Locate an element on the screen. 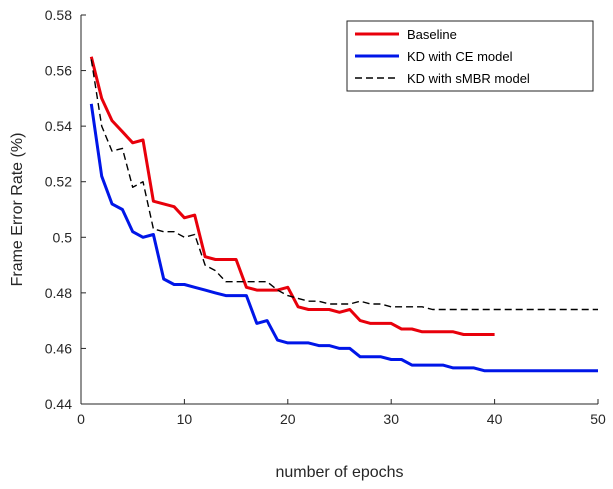 This screenshot has width=613, height=489. x-tick-label: 40 is located at coordinates (495, 419).